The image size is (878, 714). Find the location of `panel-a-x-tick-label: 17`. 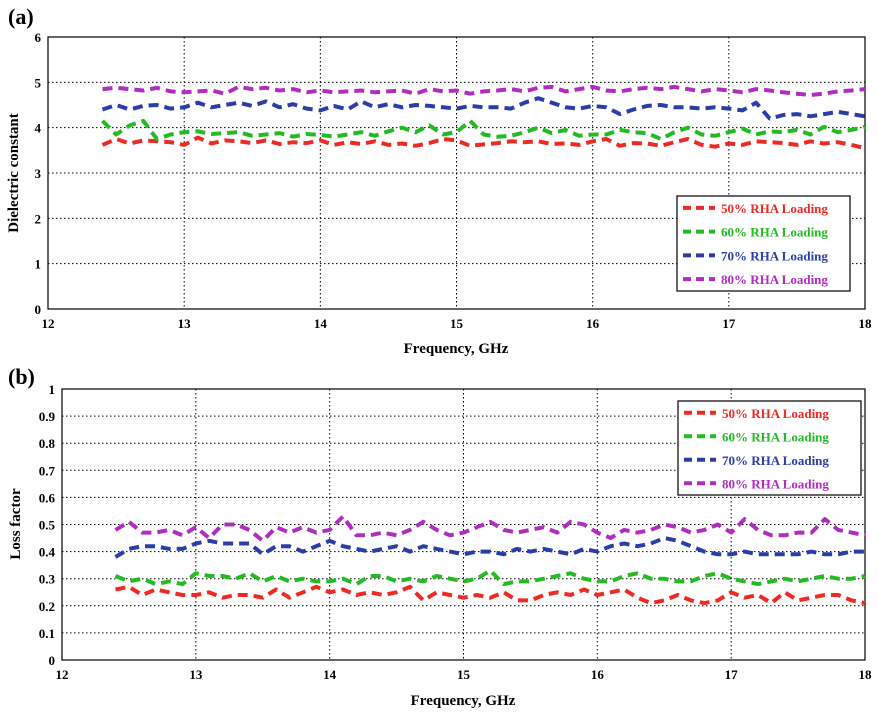

panel-a-x-tick-label: 17 is located at coordinates (729, 323).